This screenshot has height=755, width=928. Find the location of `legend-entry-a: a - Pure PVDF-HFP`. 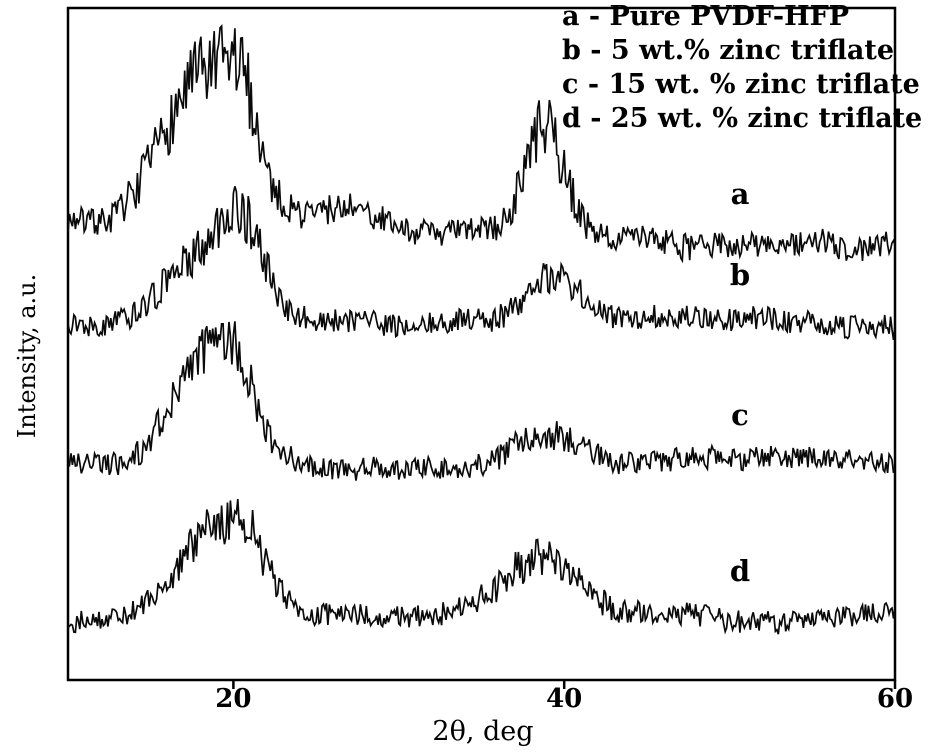

legend-entry-a: a - Pure PVDF-HFP is located at coordinates (706, 16).